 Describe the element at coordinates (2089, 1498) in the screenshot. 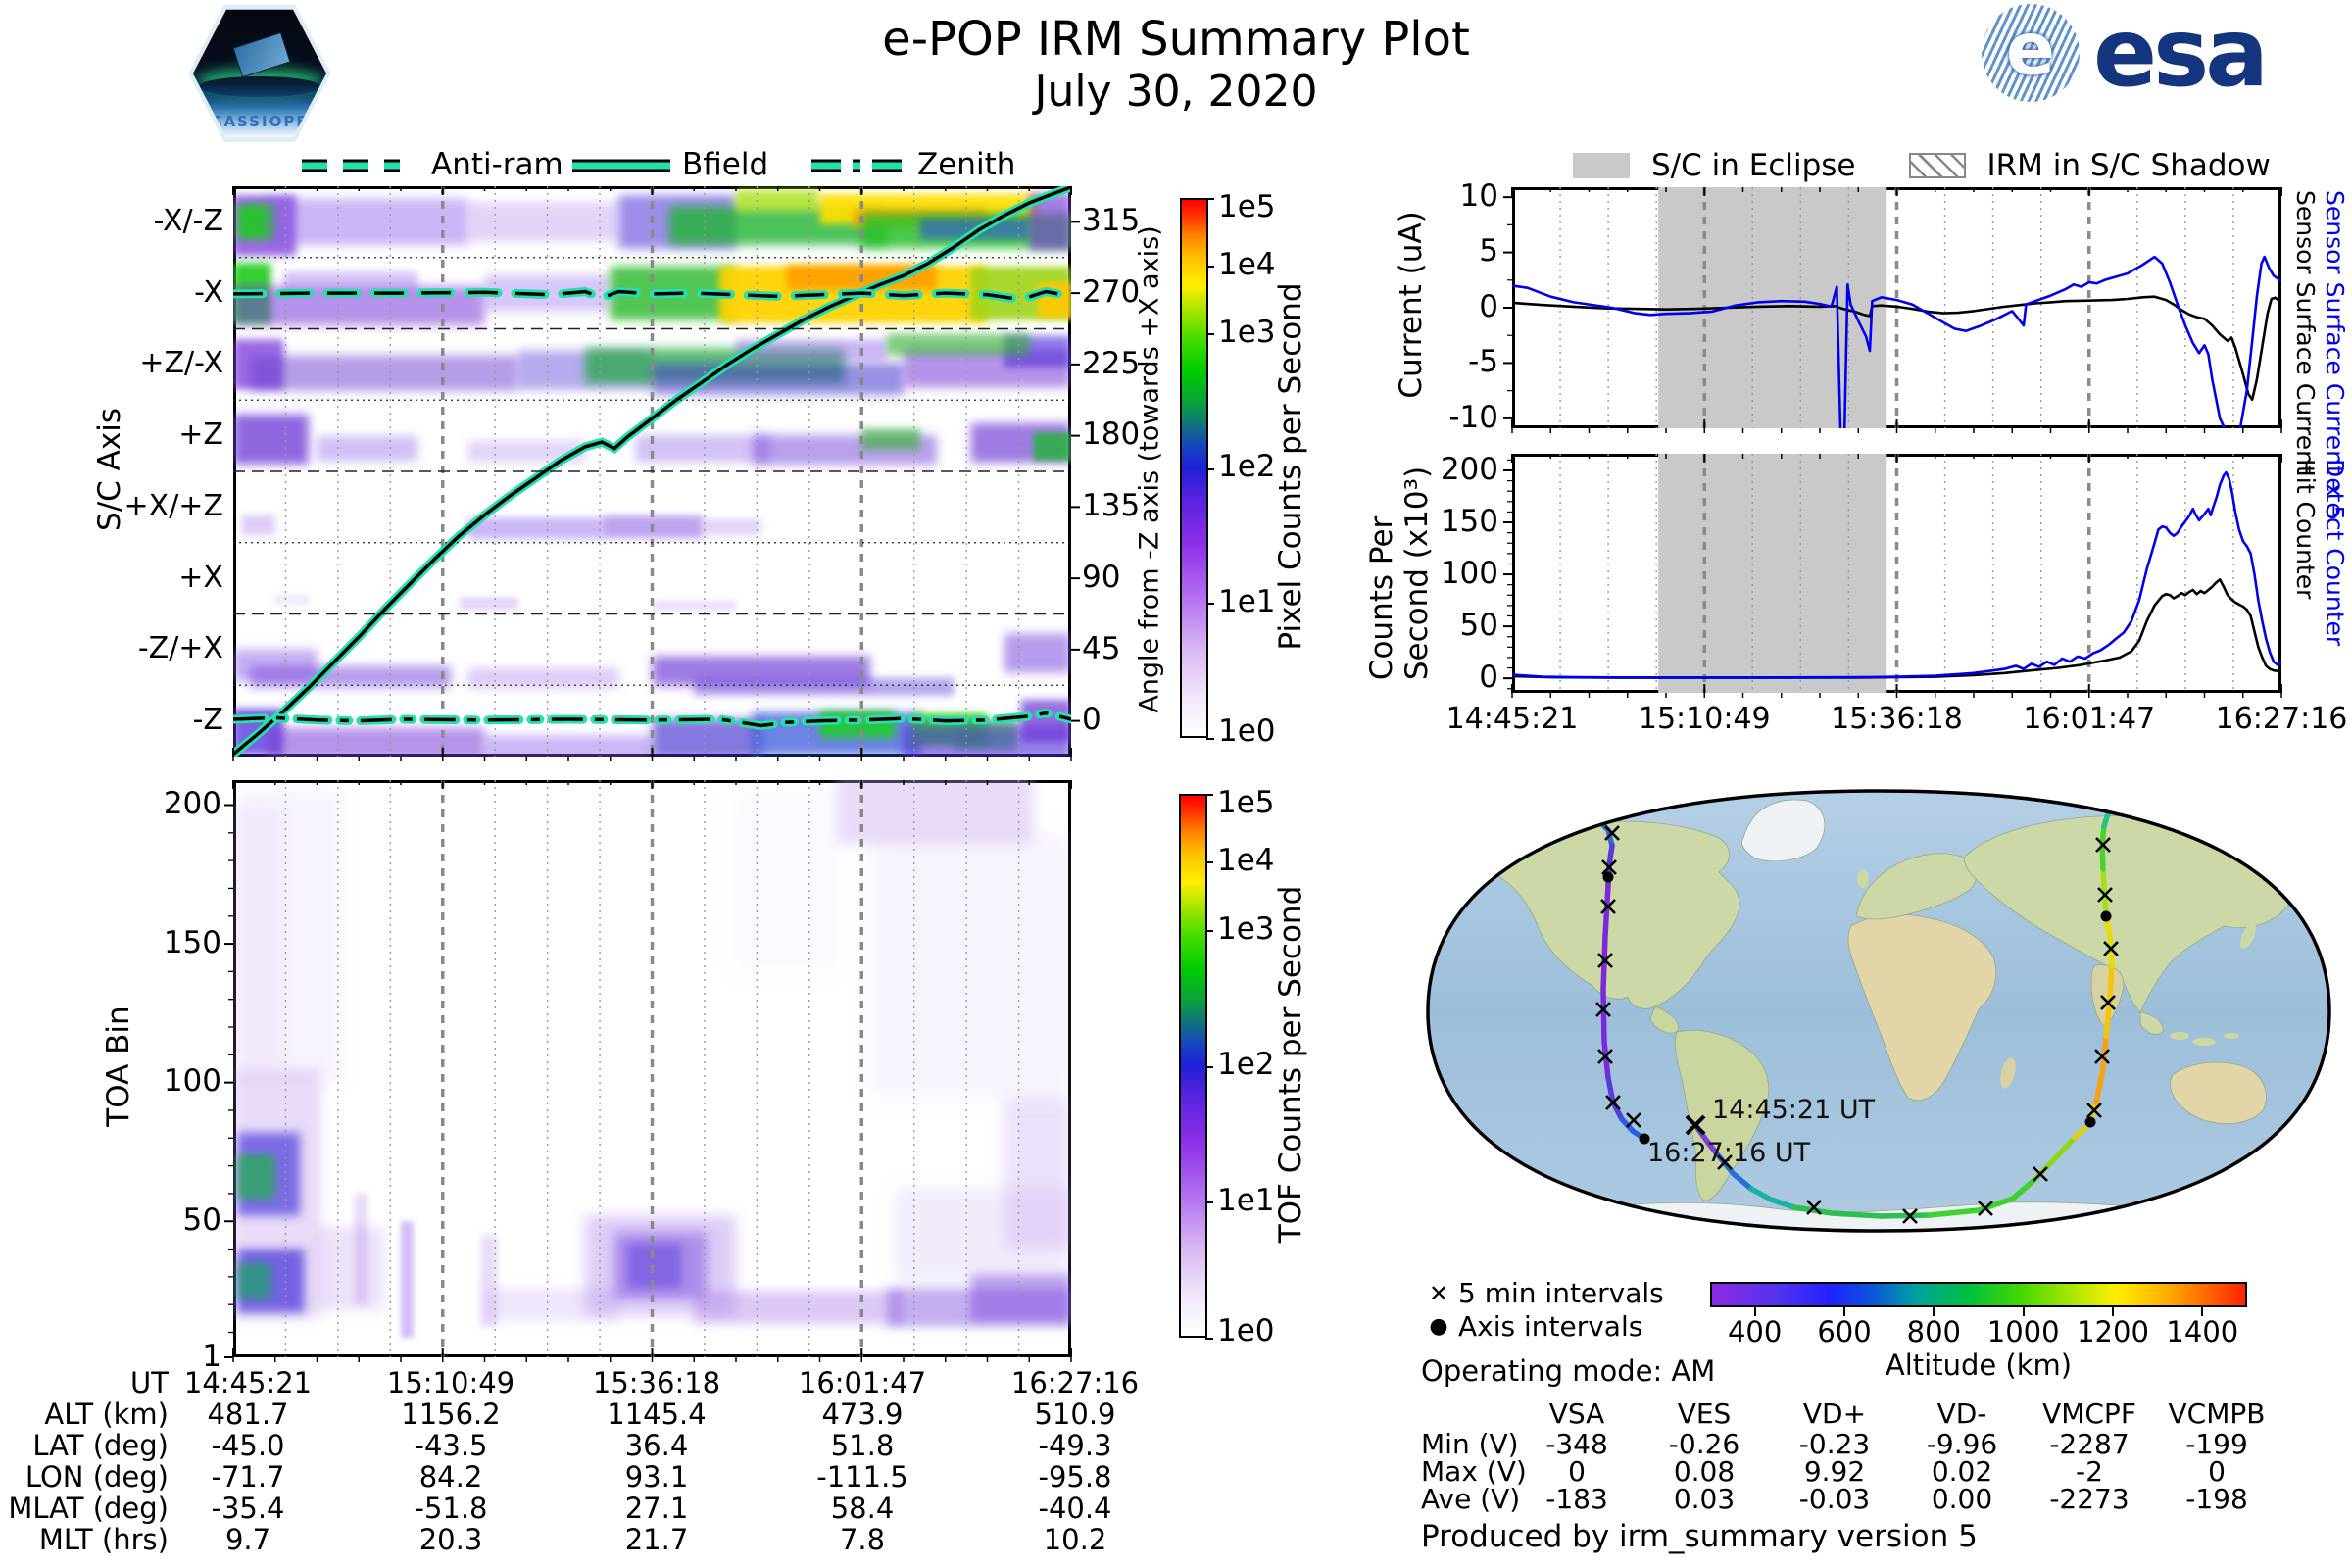

I see `voltage-value: -2273` at that location.